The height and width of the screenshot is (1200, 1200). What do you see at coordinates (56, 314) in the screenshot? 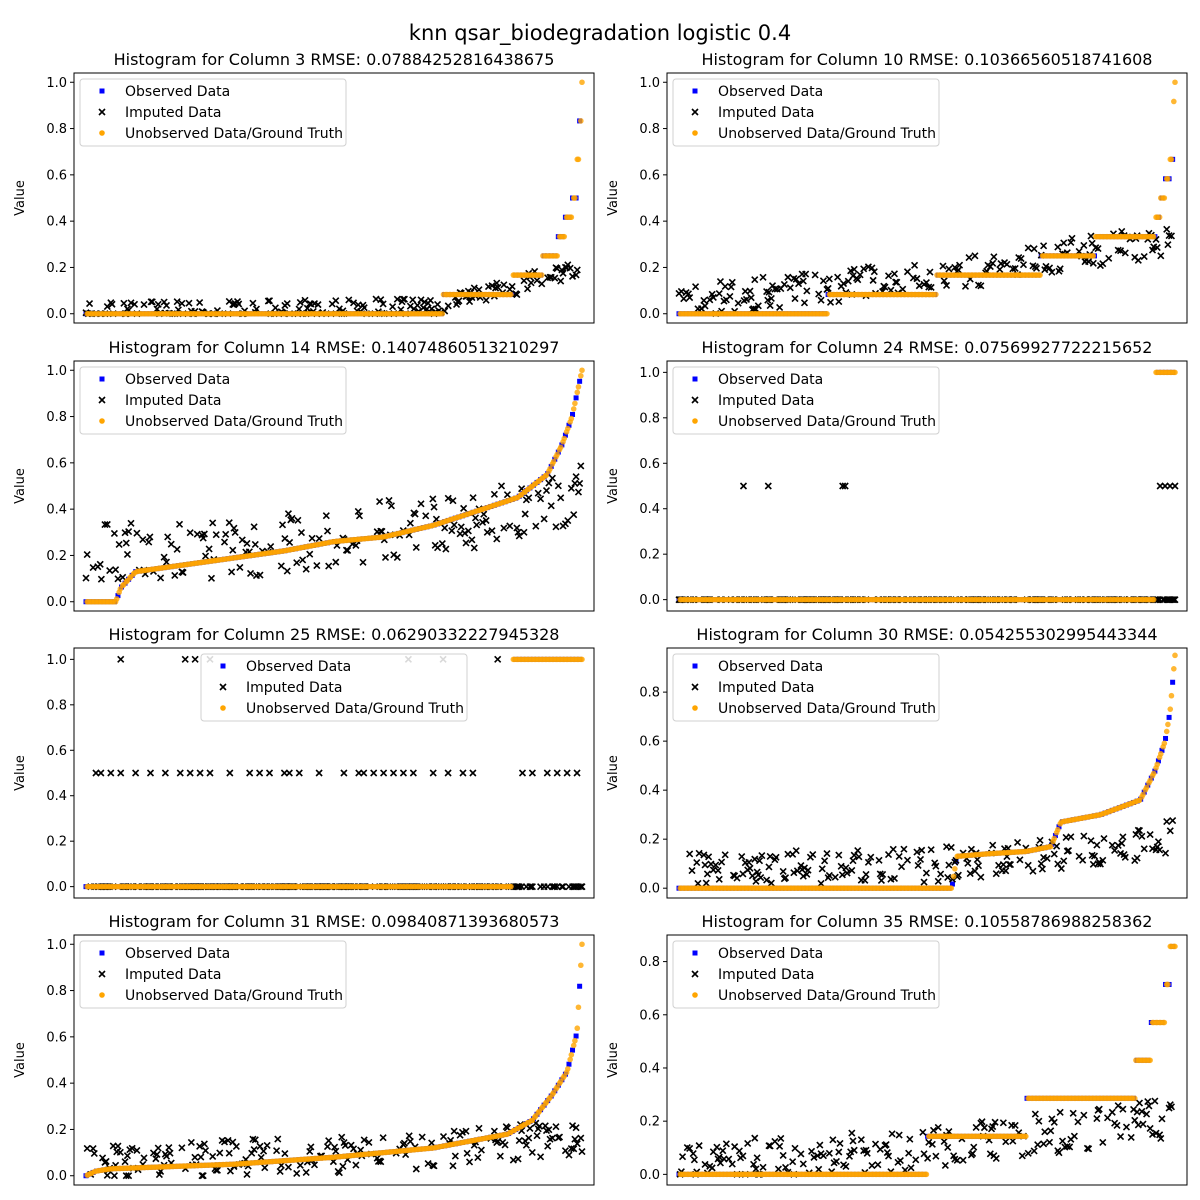
I see `y-tick-label: 0.0` at bounding box center [56, 314].